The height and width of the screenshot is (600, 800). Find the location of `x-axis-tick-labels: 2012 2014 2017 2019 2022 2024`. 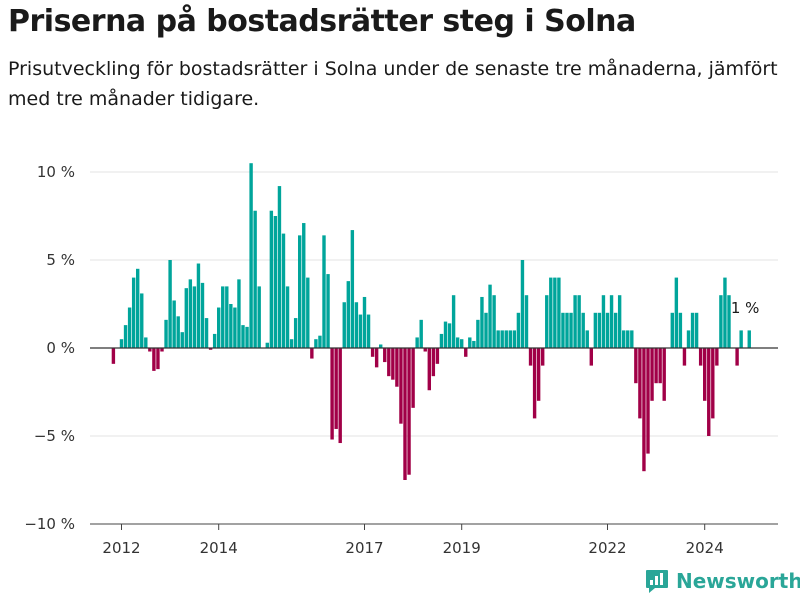

x-axis-tick-labels: 2012 2014 2017 2019 2022 2024 is located at coordinates (413, 540).